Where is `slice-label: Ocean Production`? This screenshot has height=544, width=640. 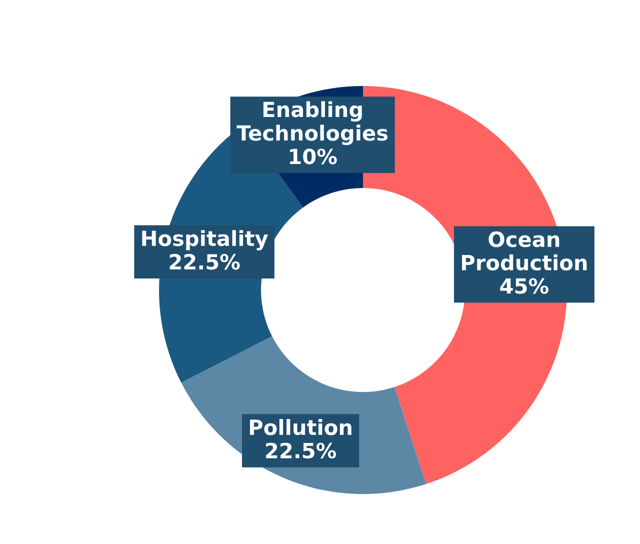 slice-label: Ocean Production is located at coordinates (524, 251).